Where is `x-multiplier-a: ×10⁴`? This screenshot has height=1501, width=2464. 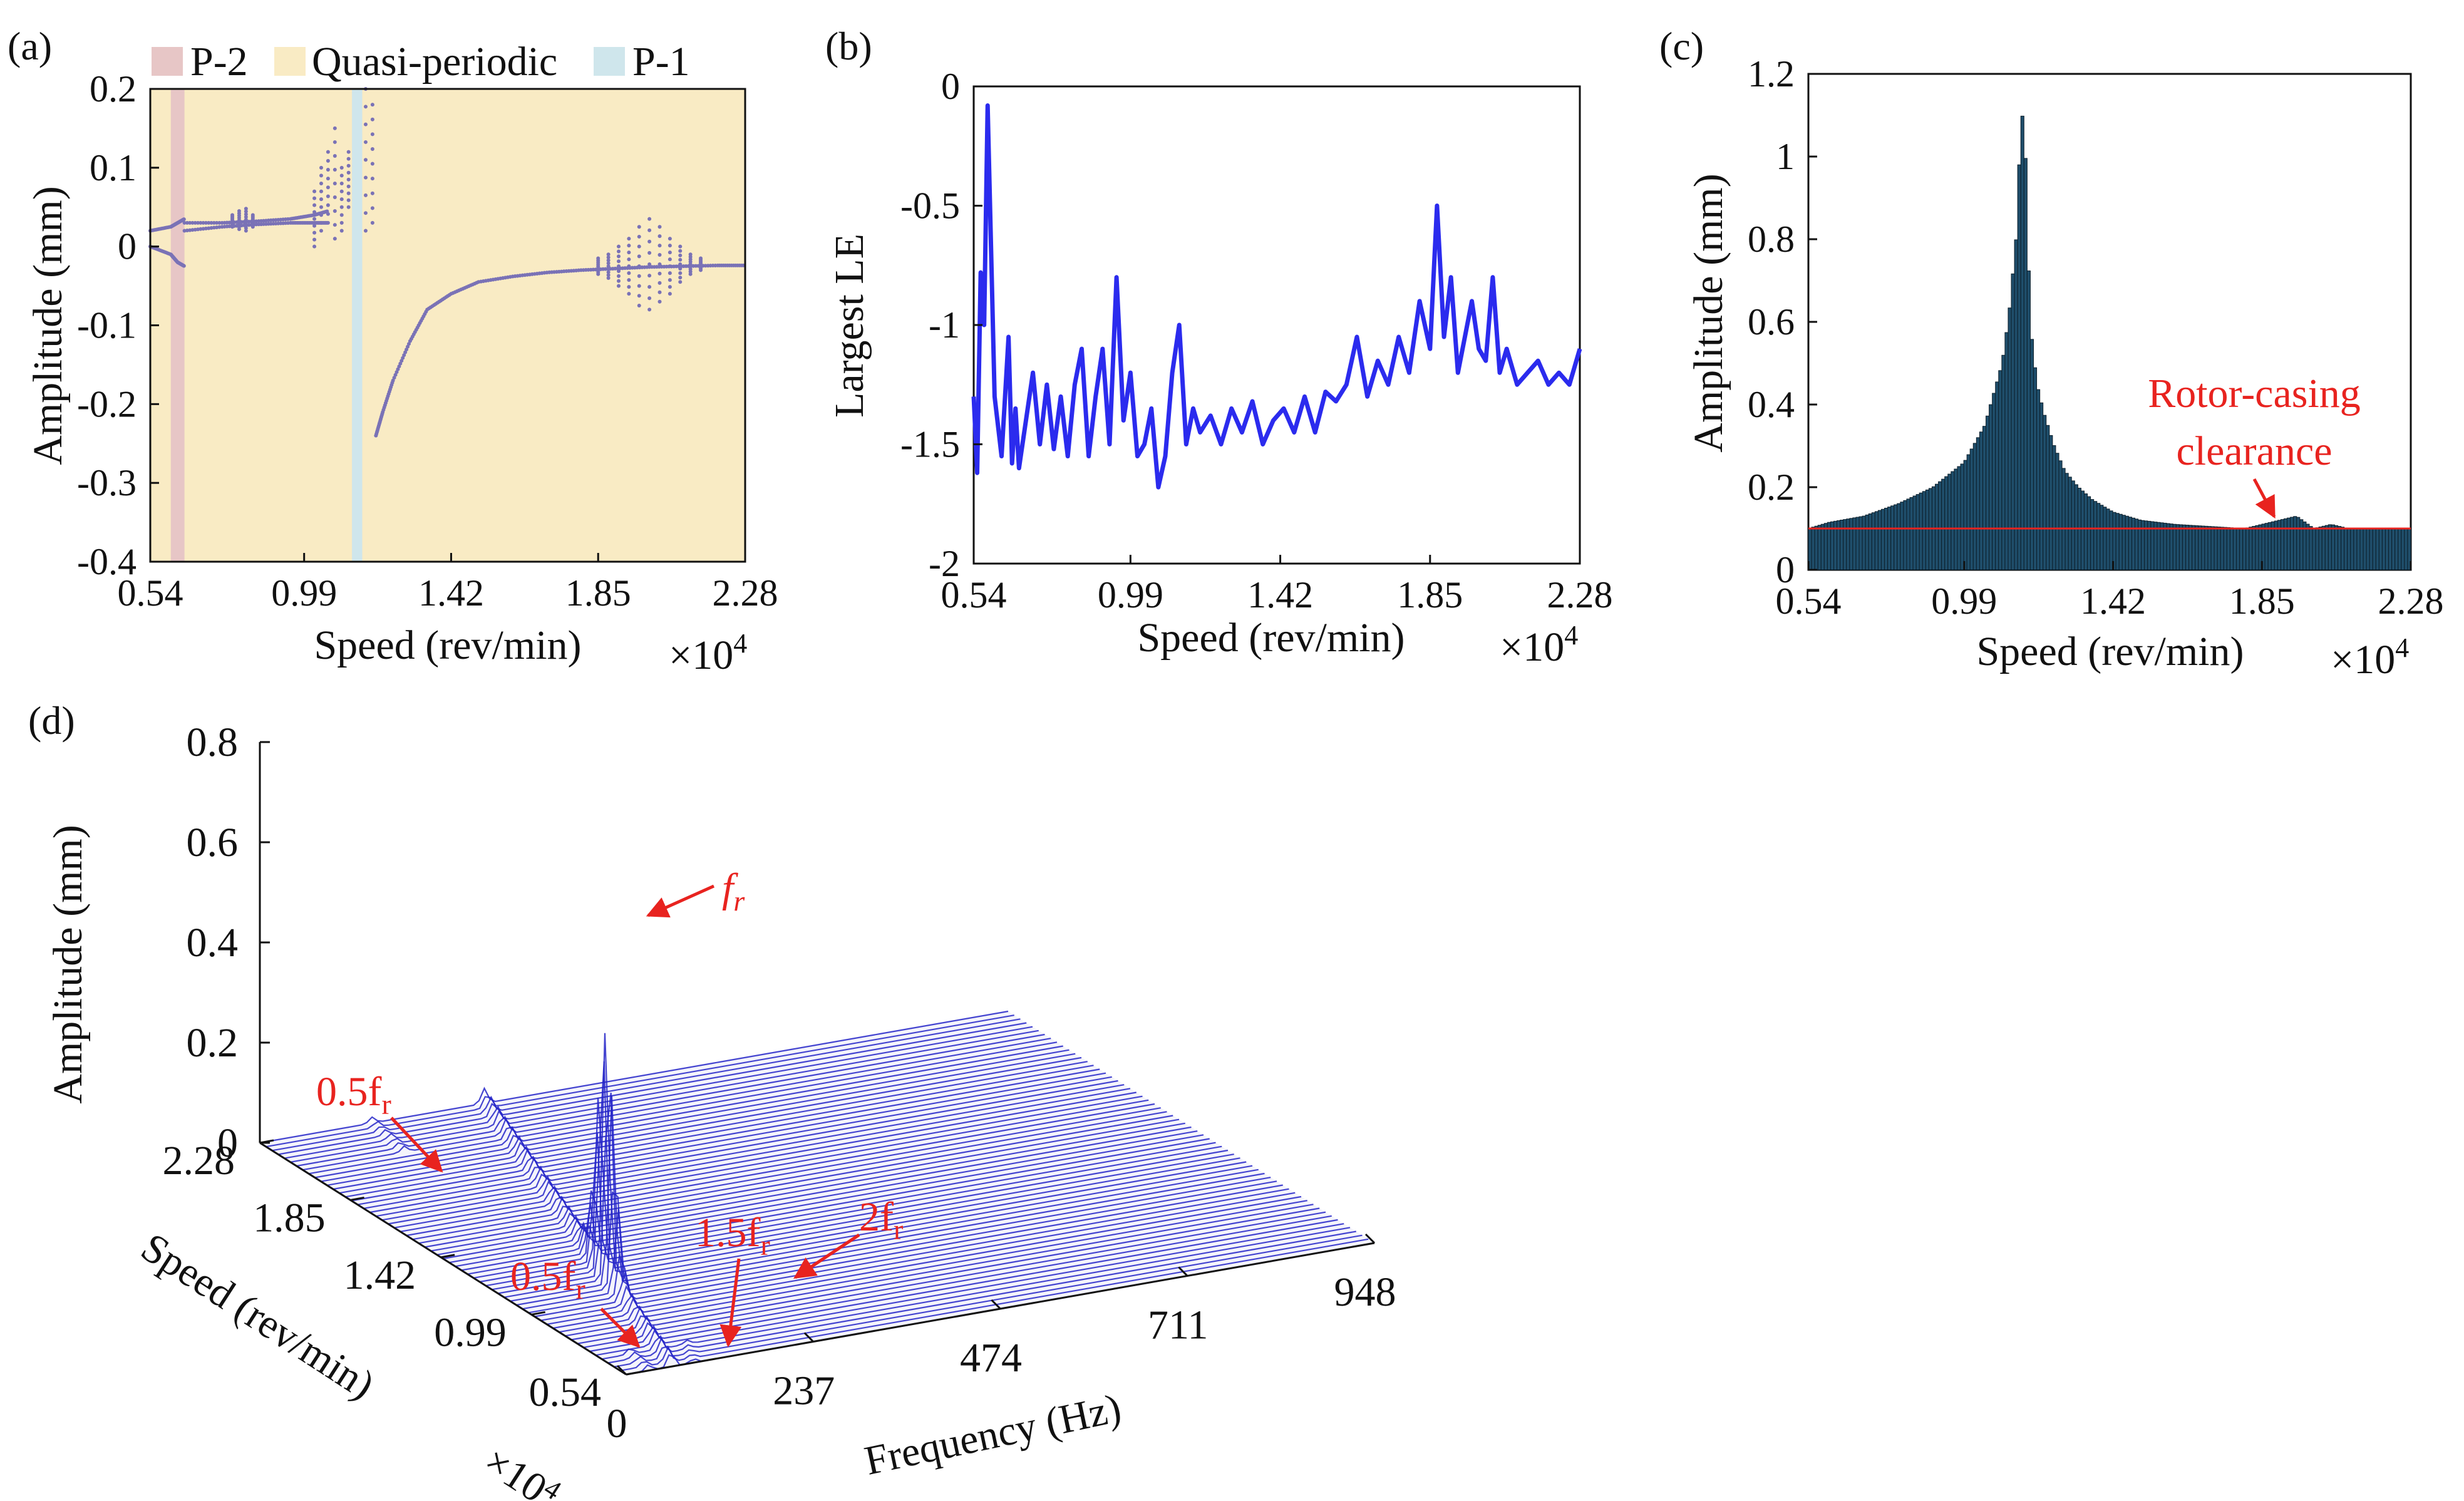
x-multiplier-a: ×10⁴ is located at coordinates (708, 653).